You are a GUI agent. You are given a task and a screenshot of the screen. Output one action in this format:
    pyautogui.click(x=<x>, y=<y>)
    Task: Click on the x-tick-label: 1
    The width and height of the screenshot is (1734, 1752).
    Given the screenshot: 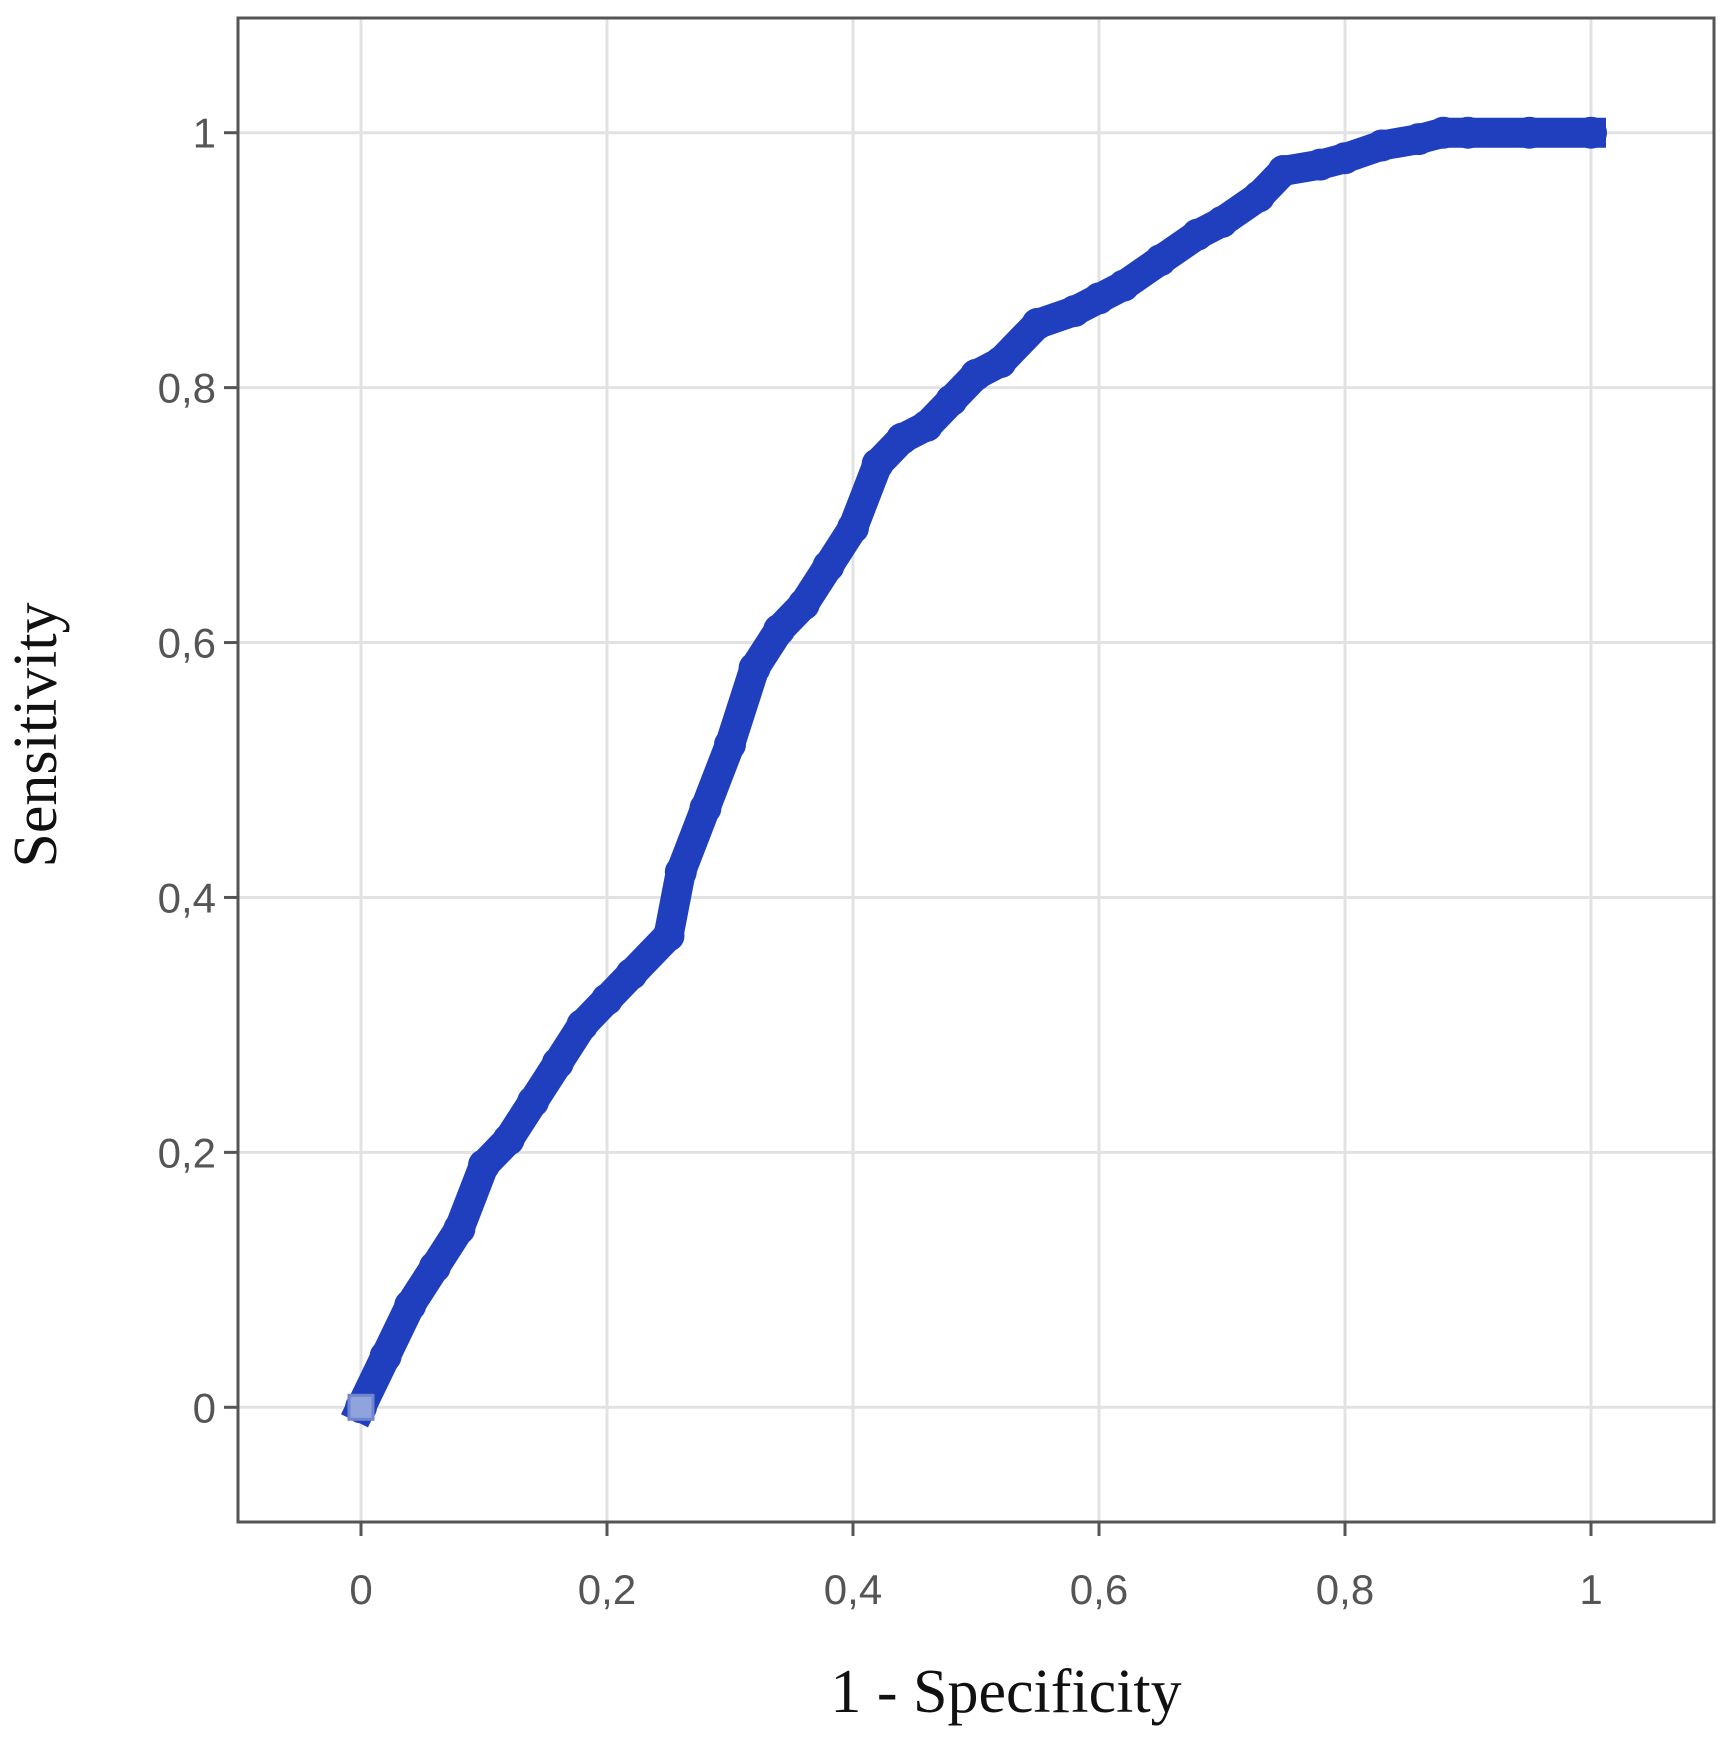 What is the action you would take?
    pyautogui.click(x=1590, y=1589)
    